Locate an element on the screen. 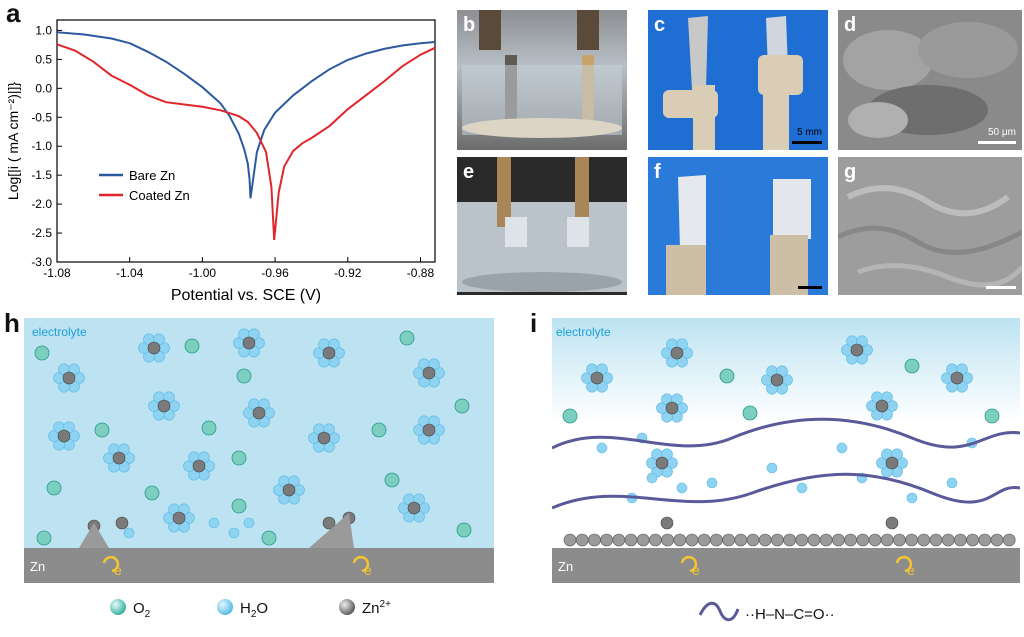 This screenshot has height=637, width=1024. sem-d: d 50 μm is located at coordinates (930, 80).